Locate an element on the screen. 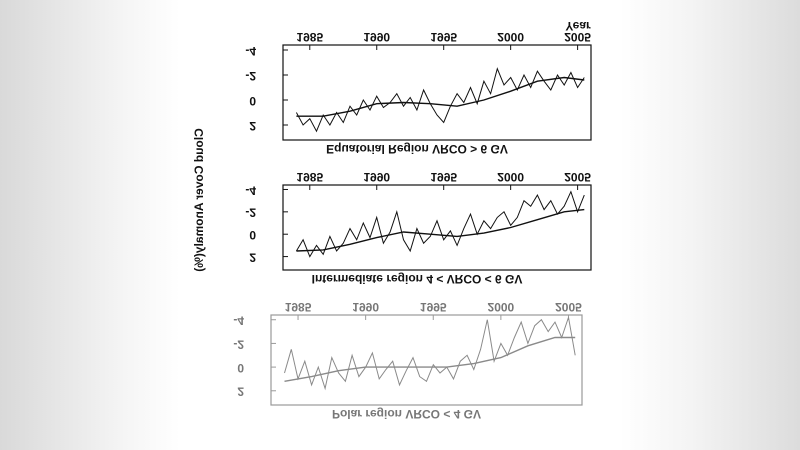 Image resolution: width=800 pixels, height=450 pixels. x-axis-label: Year is located at coordinates (578, 26).